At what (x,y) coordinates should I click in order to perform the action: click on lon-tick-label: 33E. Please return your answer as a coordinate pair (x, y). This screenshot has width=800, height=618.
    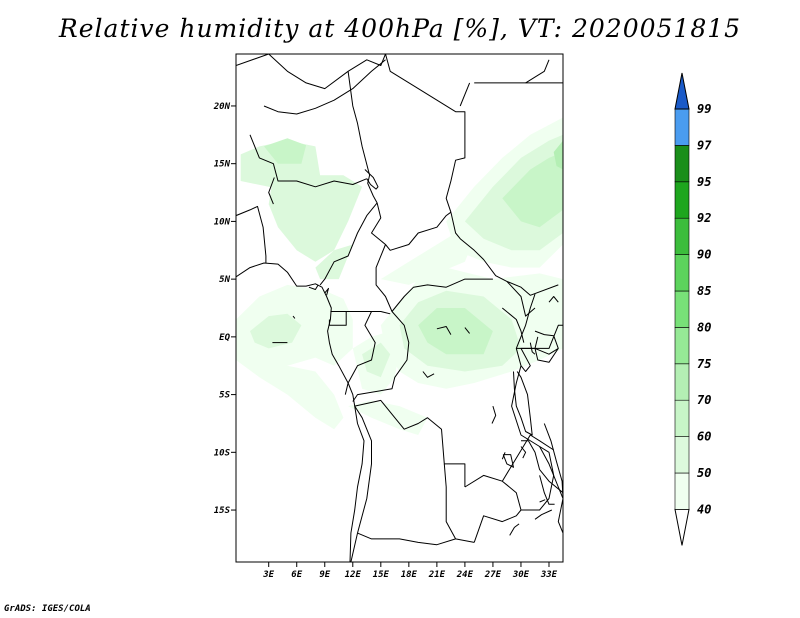
    Looking at the image, I should click on (549, 575).